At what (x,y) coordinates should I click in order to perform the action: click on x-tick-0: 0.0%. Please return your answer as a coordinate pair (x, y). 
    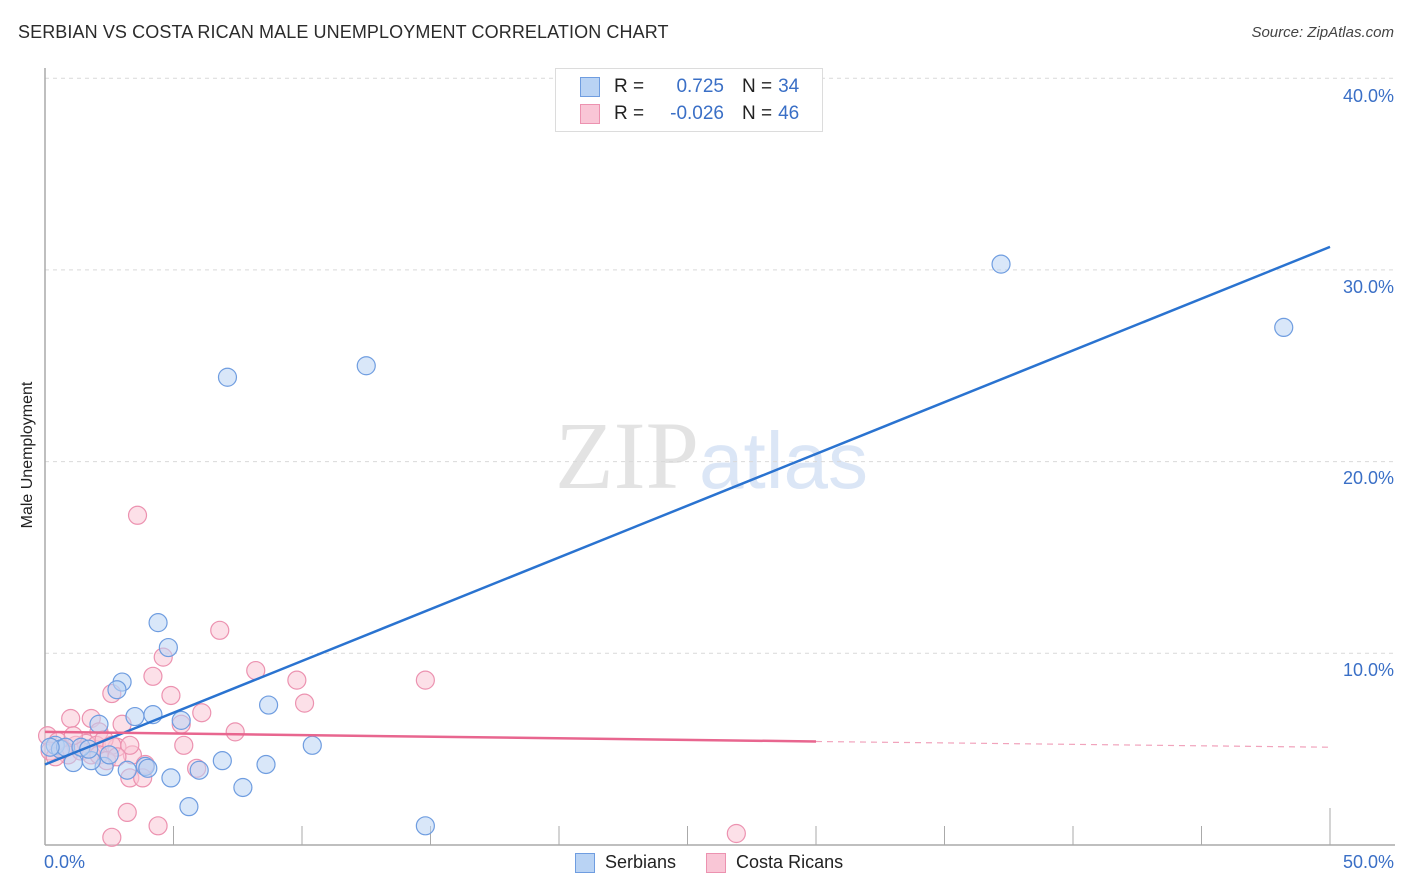
    Looking at the image, I should click on (65, 862).